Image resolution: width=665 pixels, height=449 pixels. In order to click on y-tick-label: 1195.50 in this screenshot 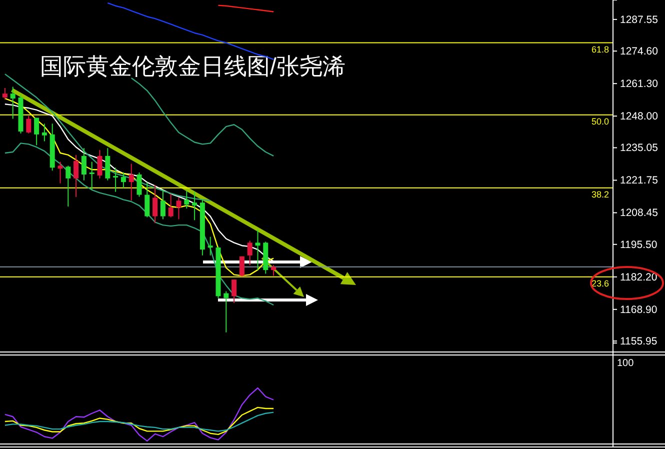, I will do `click(639, 244)`.